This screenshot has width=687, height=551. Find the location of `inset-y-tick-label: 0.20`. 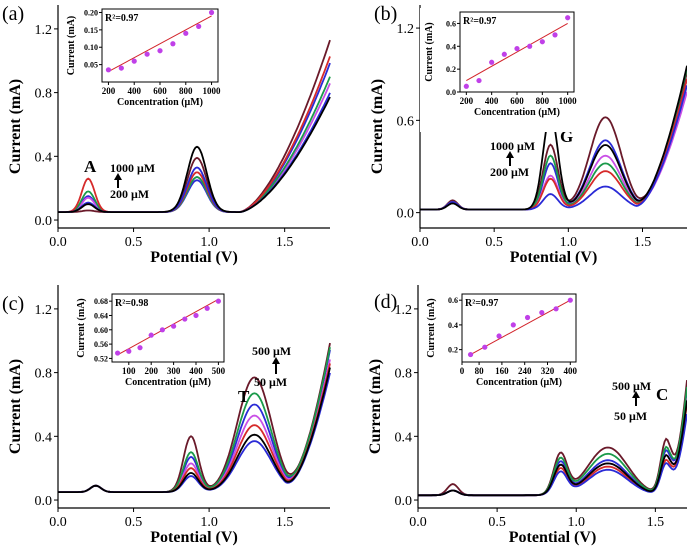

inset-y-tick-label: 0.20 is located at coordinates (91, 12).